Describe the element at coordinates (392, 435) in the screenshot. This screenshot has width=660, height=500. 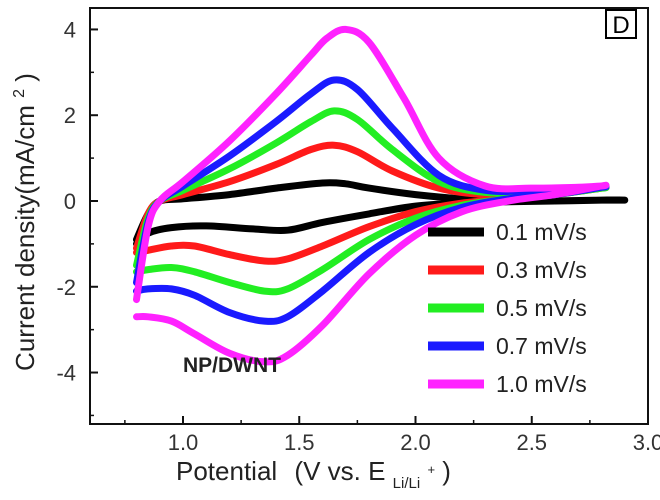
I see `x-axis-ticks: 1.0 1.5 2.0 2.5 3.0` at that location.